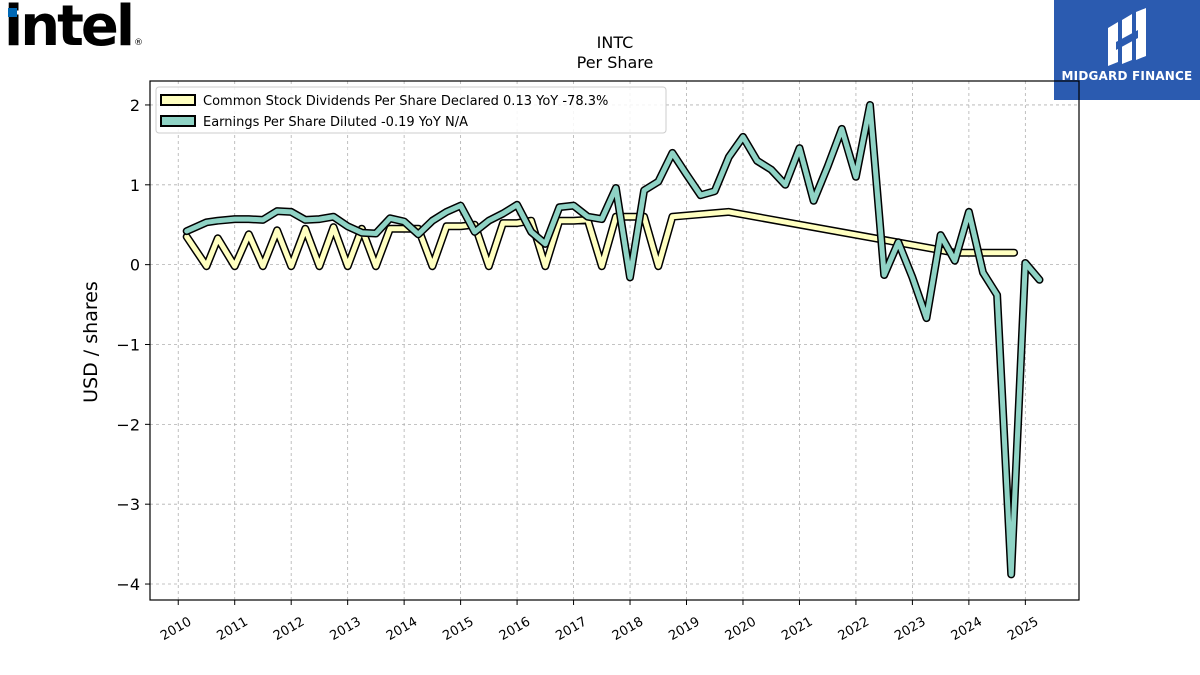 This screenshot has width=1200, height=675. I want to click on chart-subtitle: Per Share, so click(615, 62).